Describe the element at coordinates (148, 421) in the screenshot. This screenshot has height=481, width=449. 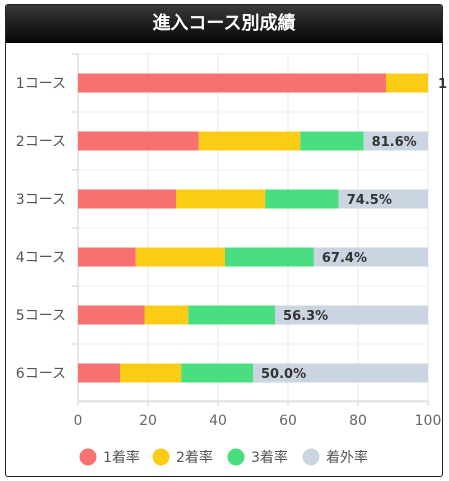
I see `x-tick-label: 20` at that location.